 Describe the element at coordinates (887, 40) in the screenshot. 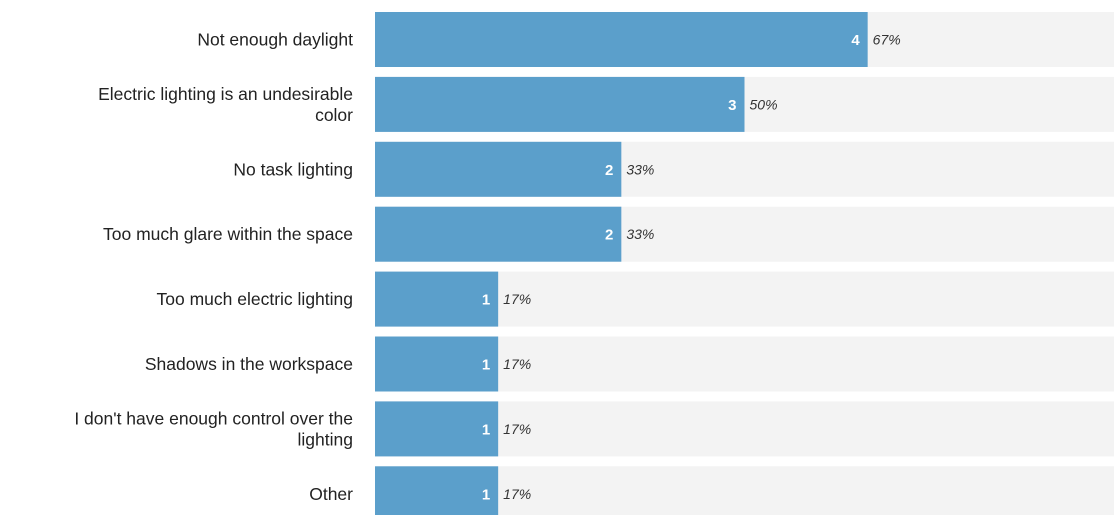

I see `bar-percent-label: 67%` at that location.